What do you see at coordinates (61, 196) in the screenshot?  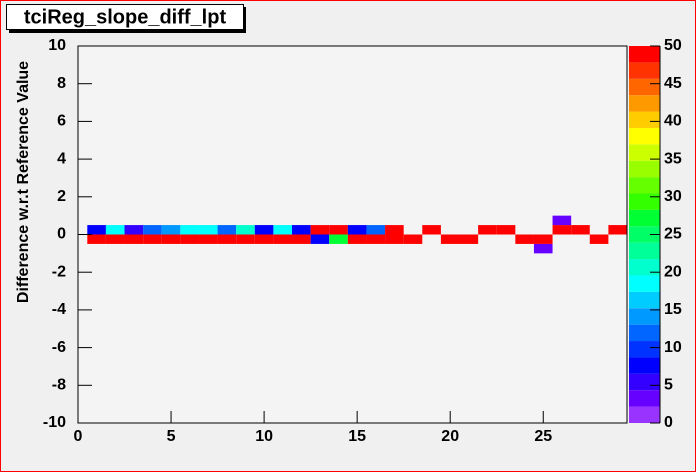 I see `y-tick-label: 2` at bounding box center [61, 196].